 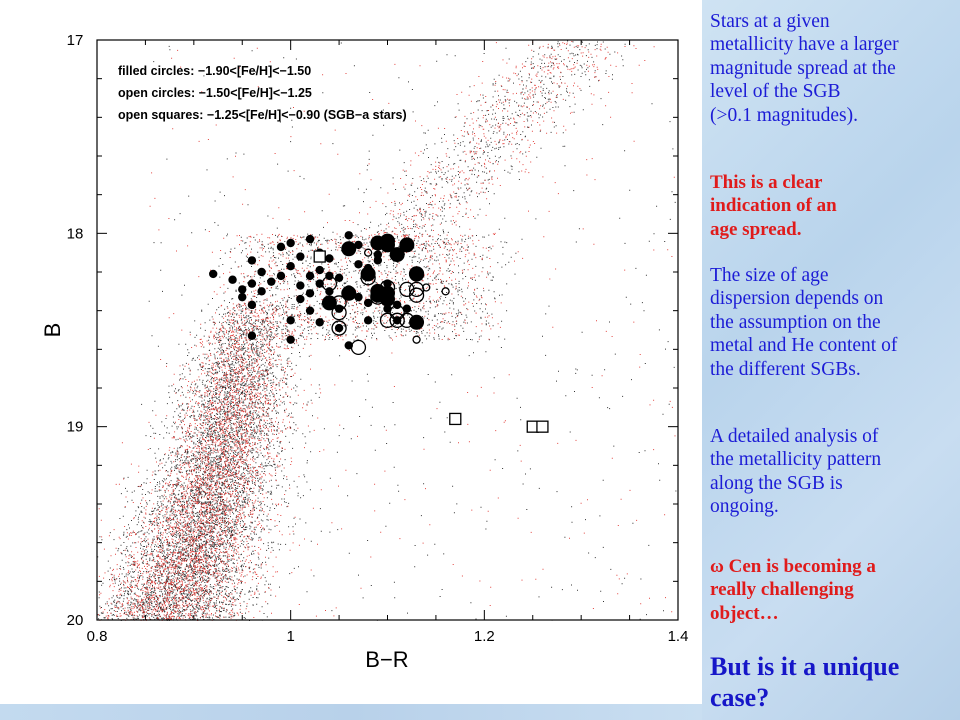 What do you see at coordinates (75, 233) in the screenshot?
I see `y-tick-label: 18` at bounding box center [75, 233].